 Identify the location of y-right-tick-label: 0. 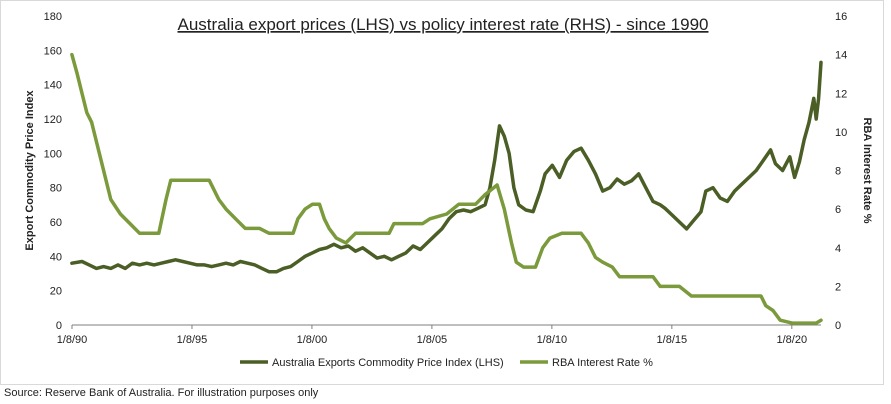
(838, 326).